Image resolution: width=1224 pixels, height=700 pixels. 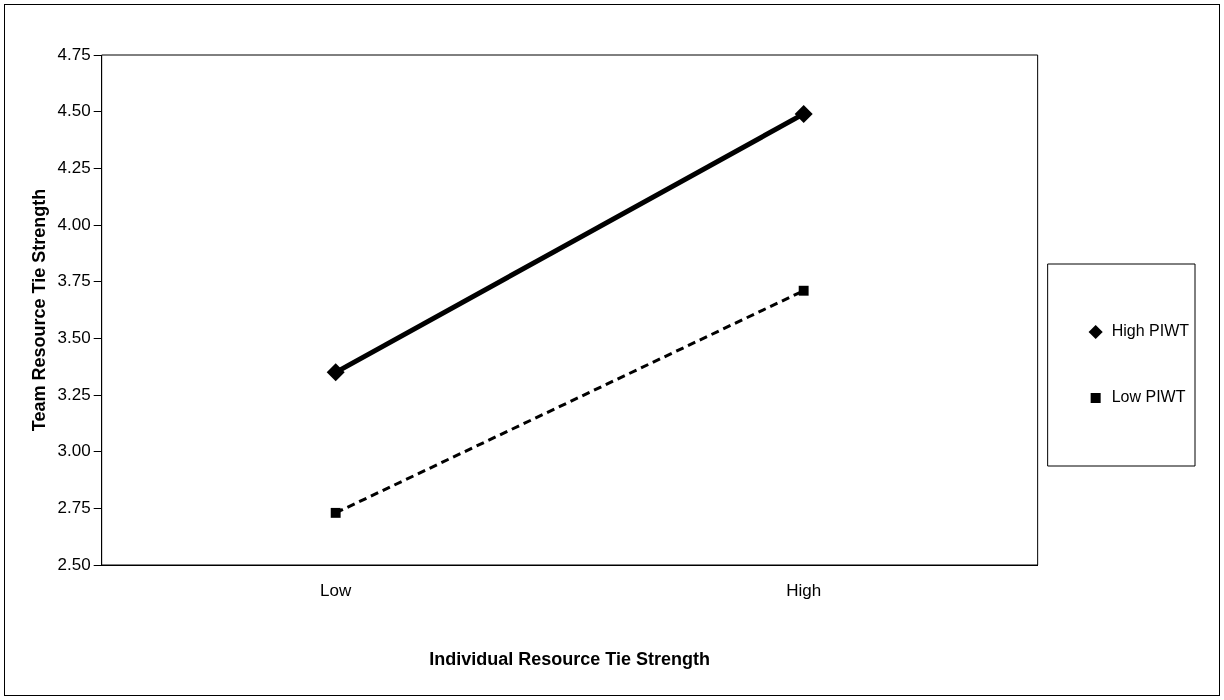 I want to click on y-tick-label: 3.25, so click(x=74, y=394).